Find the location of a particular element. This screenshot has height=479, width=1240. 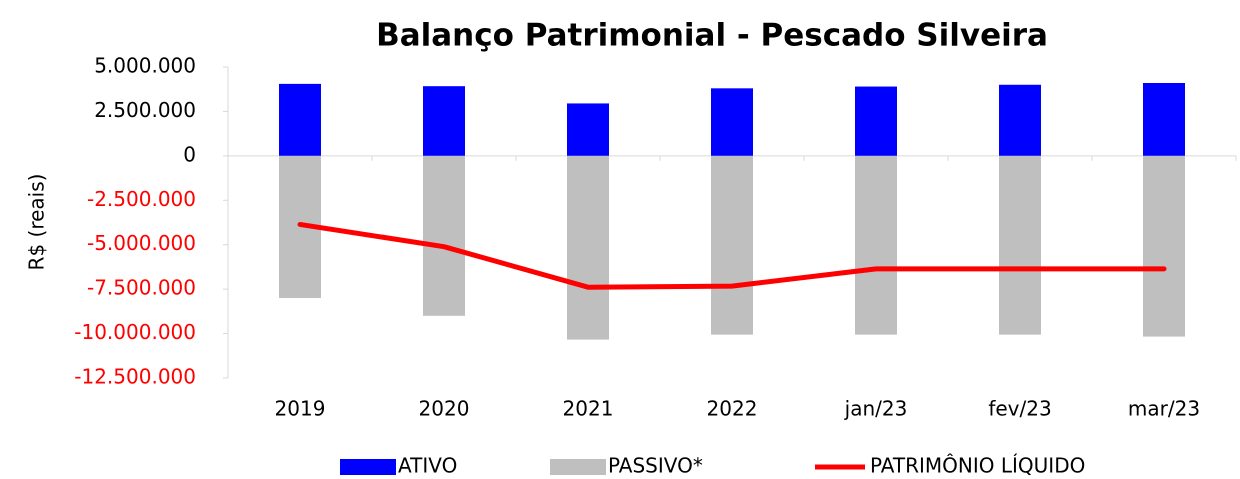

y-axis-label: R$ (reais) is located at coordinates (37, 222).